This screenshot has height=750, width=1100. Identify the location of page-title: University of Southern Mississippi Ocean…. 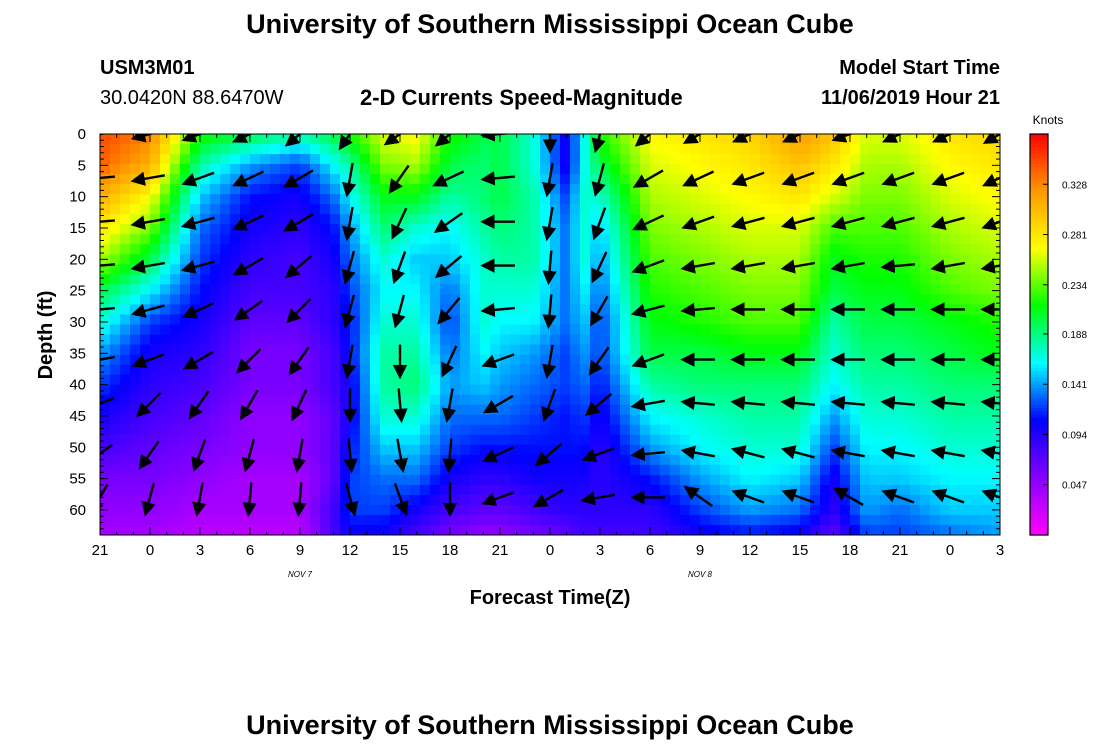
(550, 24).